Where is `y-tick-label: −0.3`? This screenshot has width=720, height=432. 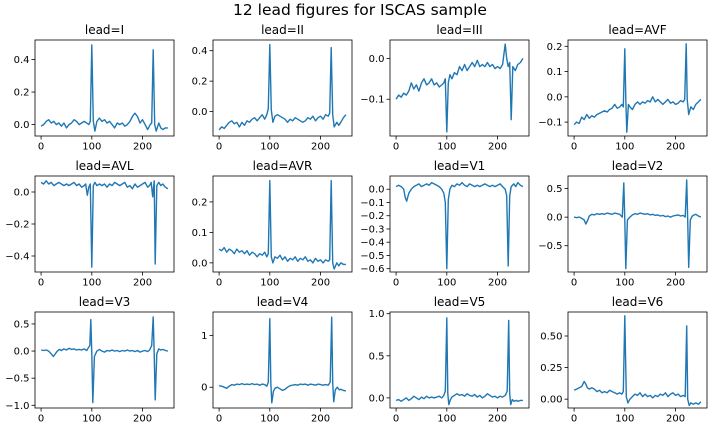
y-tick-label: −0.3 is located at coordinates (372, 229).